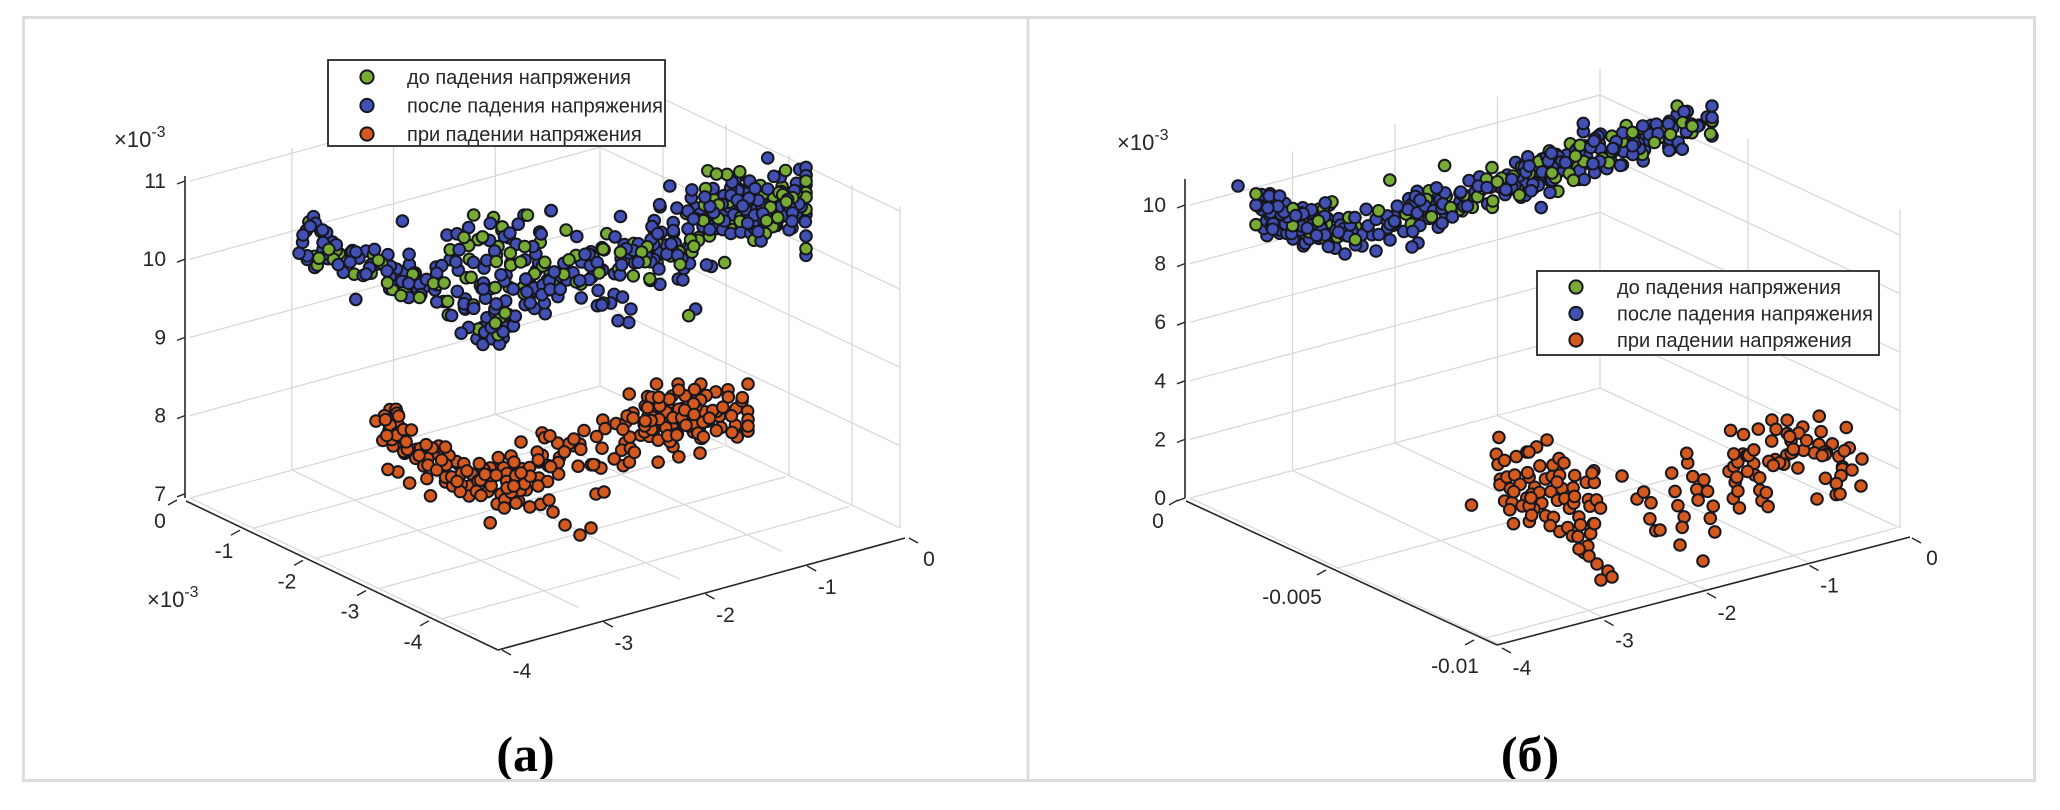  I want to click on svg-text: -0.005, so click(1292, 597).